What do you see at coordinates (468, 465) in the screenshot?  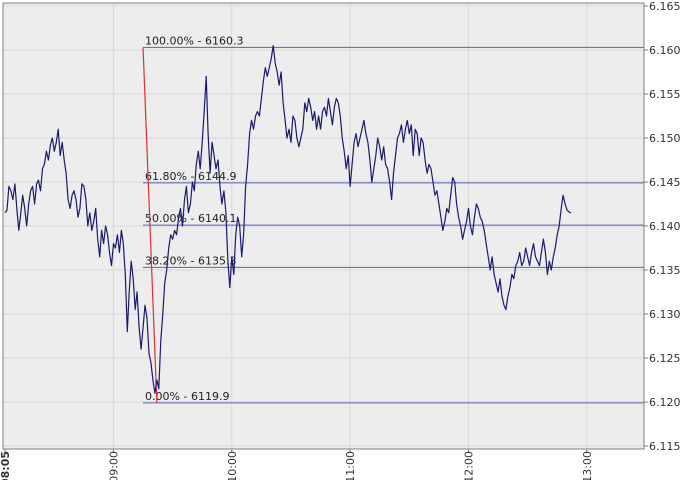 I see `x-tick-label: 12:00` at bounding box center [468, 465].